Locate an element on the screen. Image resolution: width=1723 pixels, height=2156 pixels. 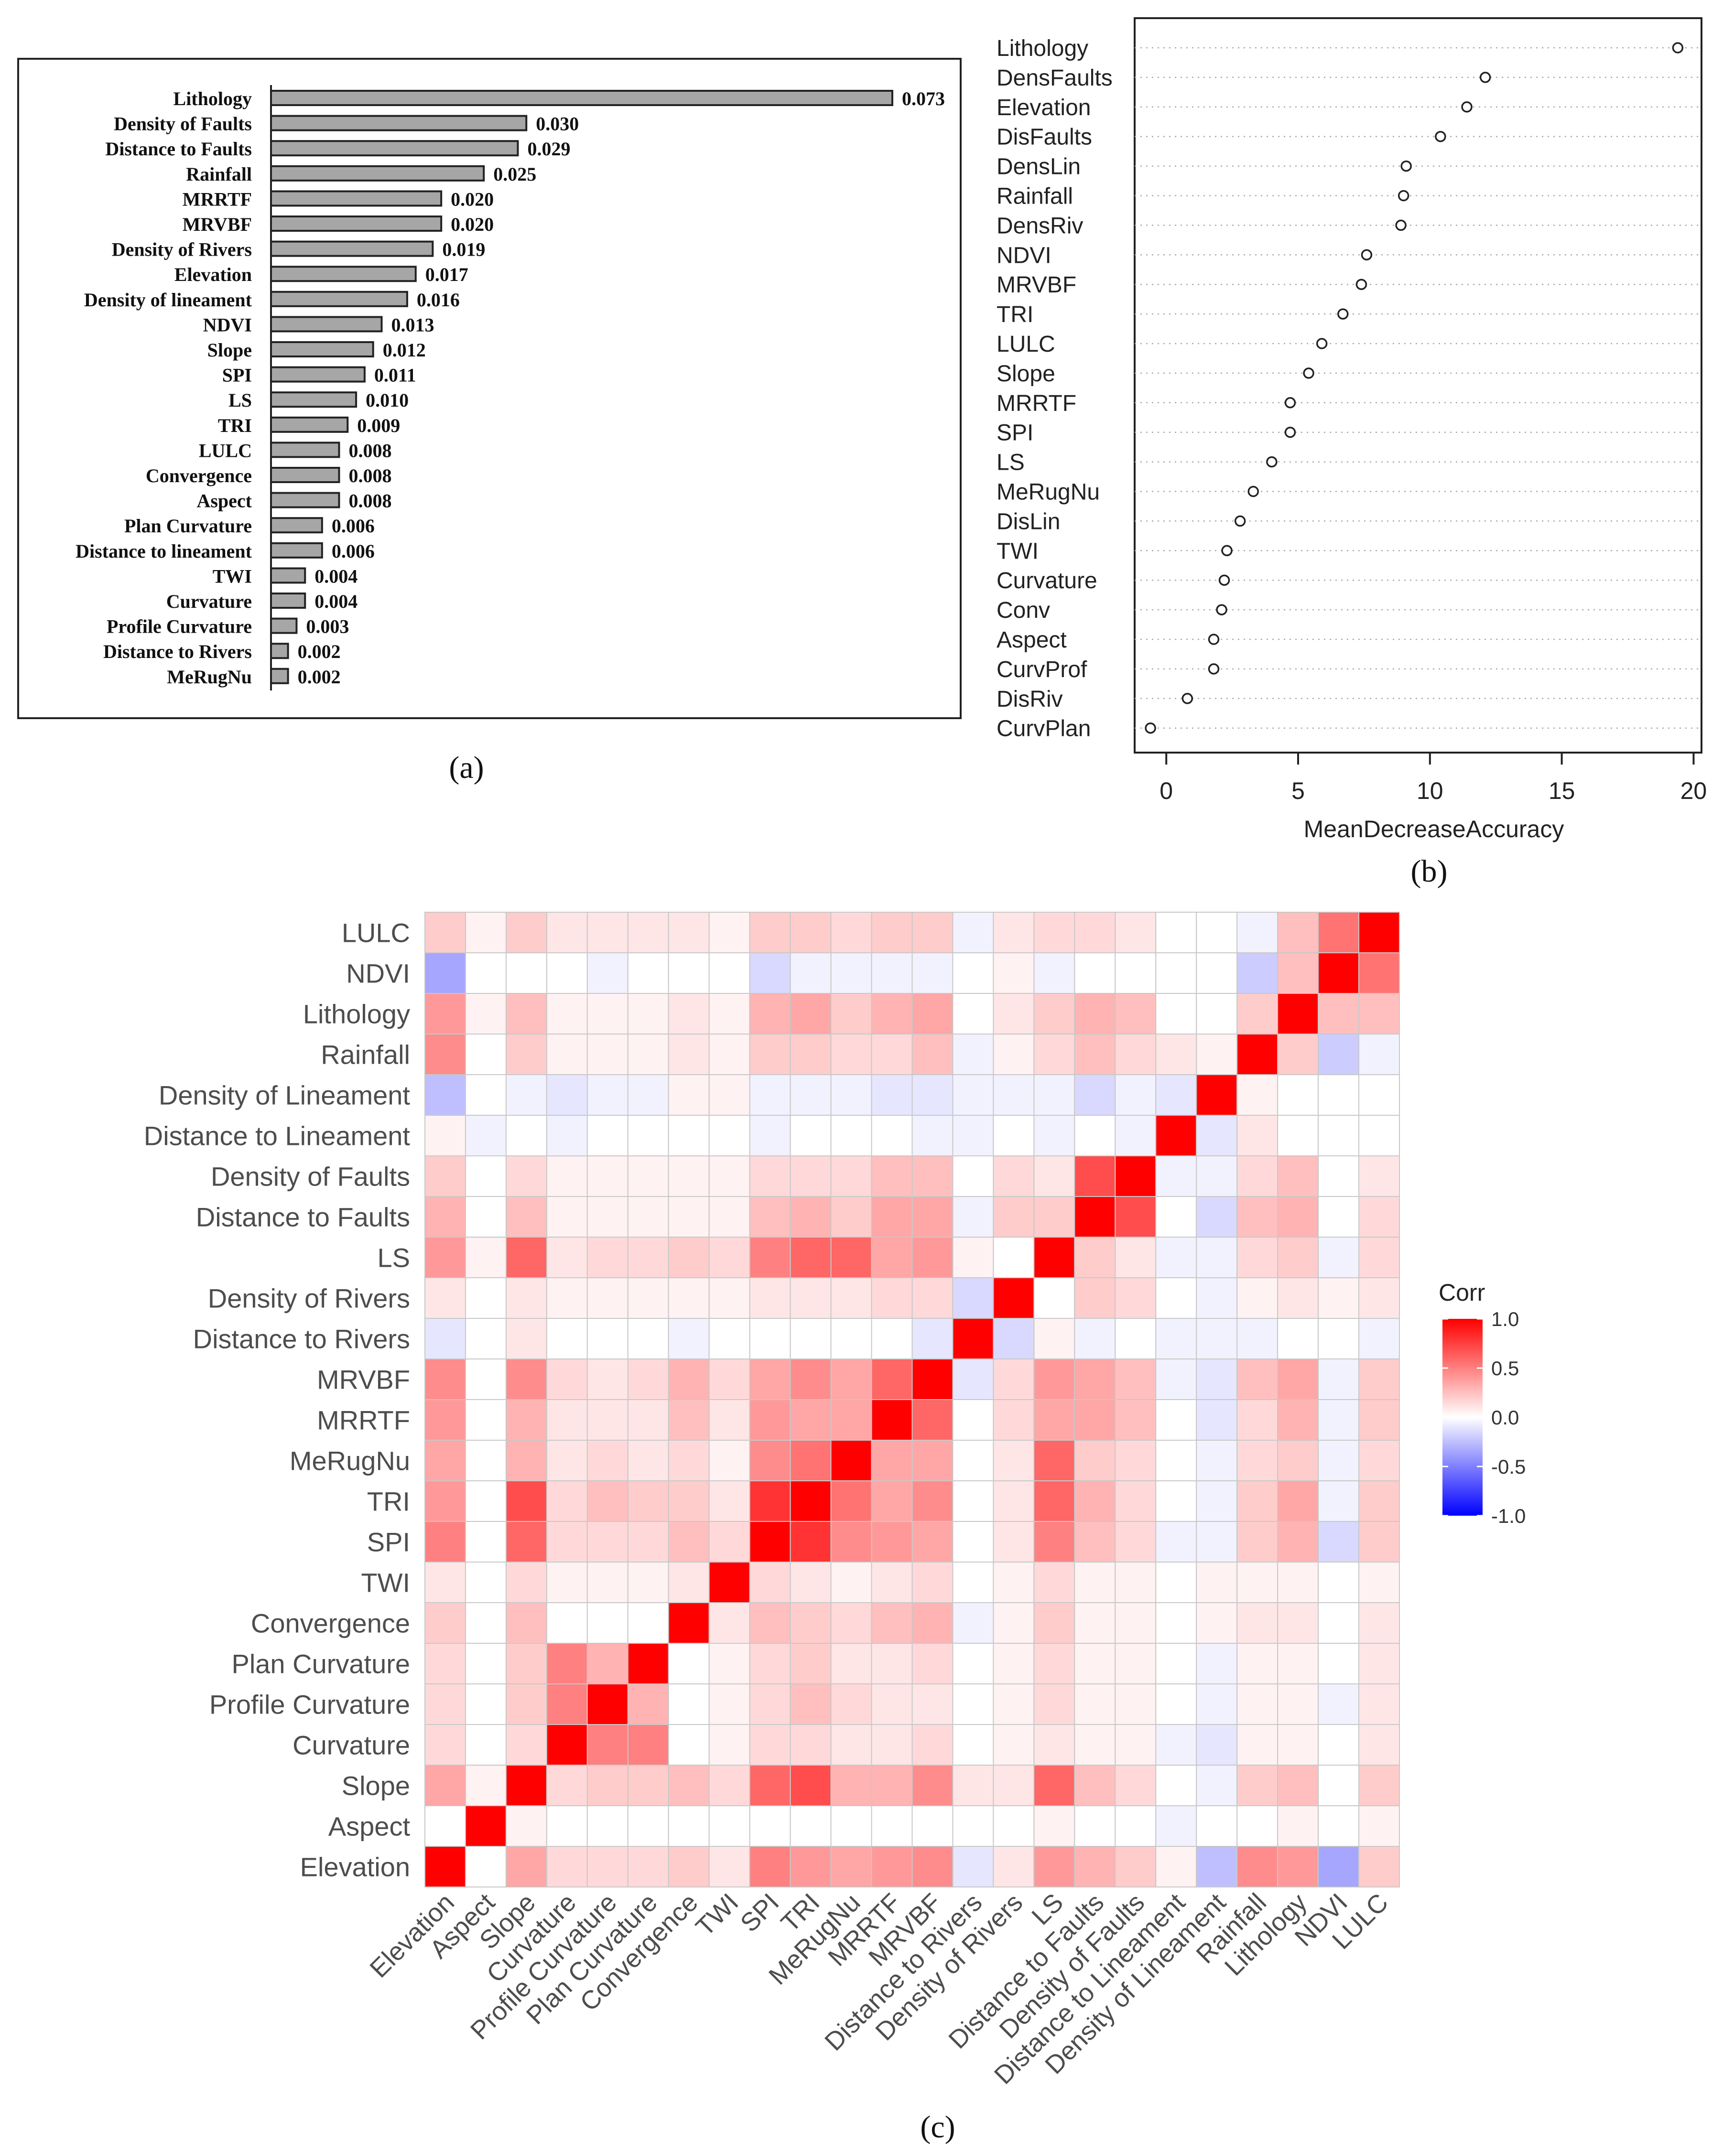
panel-a-category-label: Elevation is located at coordinates (213, 274).